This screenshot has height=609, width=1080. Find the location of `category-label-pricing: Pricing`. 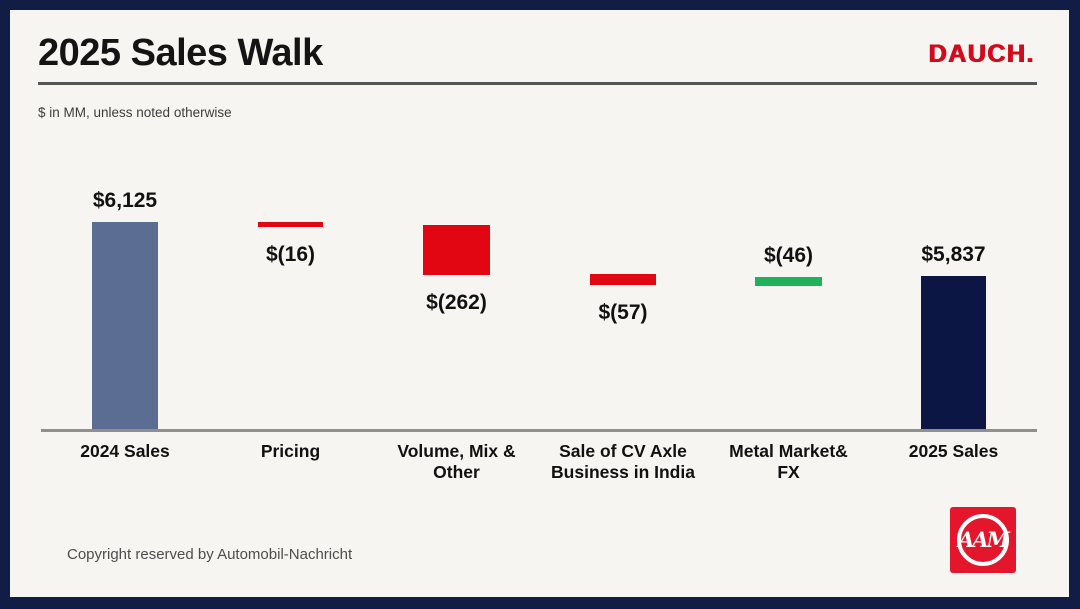

category-label-pricing: Pricing is located at coordinates (290, 451).